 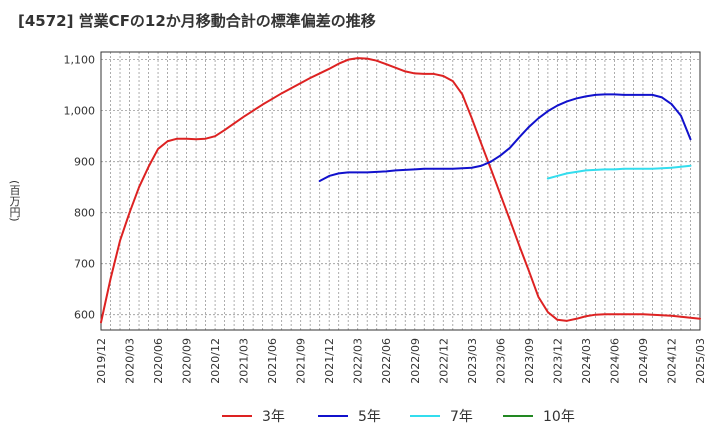 What do you see at coordinates (84, 315) in the screenshot?
I see `y-tick-label: 600` at bounding box center [84, 315].